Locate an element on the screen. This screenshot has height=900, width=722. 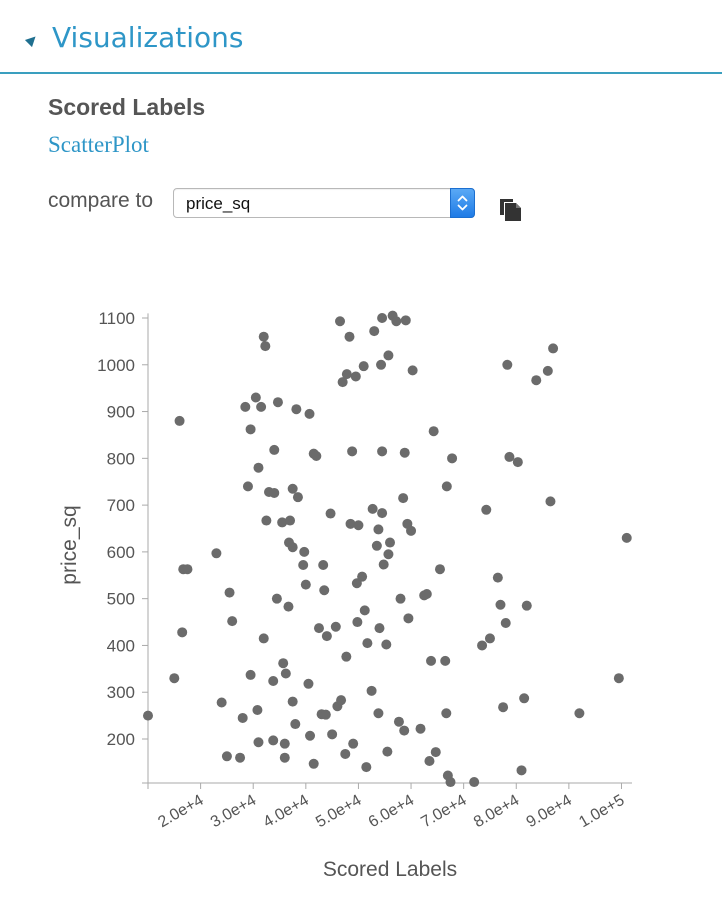
visualizations-header: Visualizations is located at coordinates (361, 37).